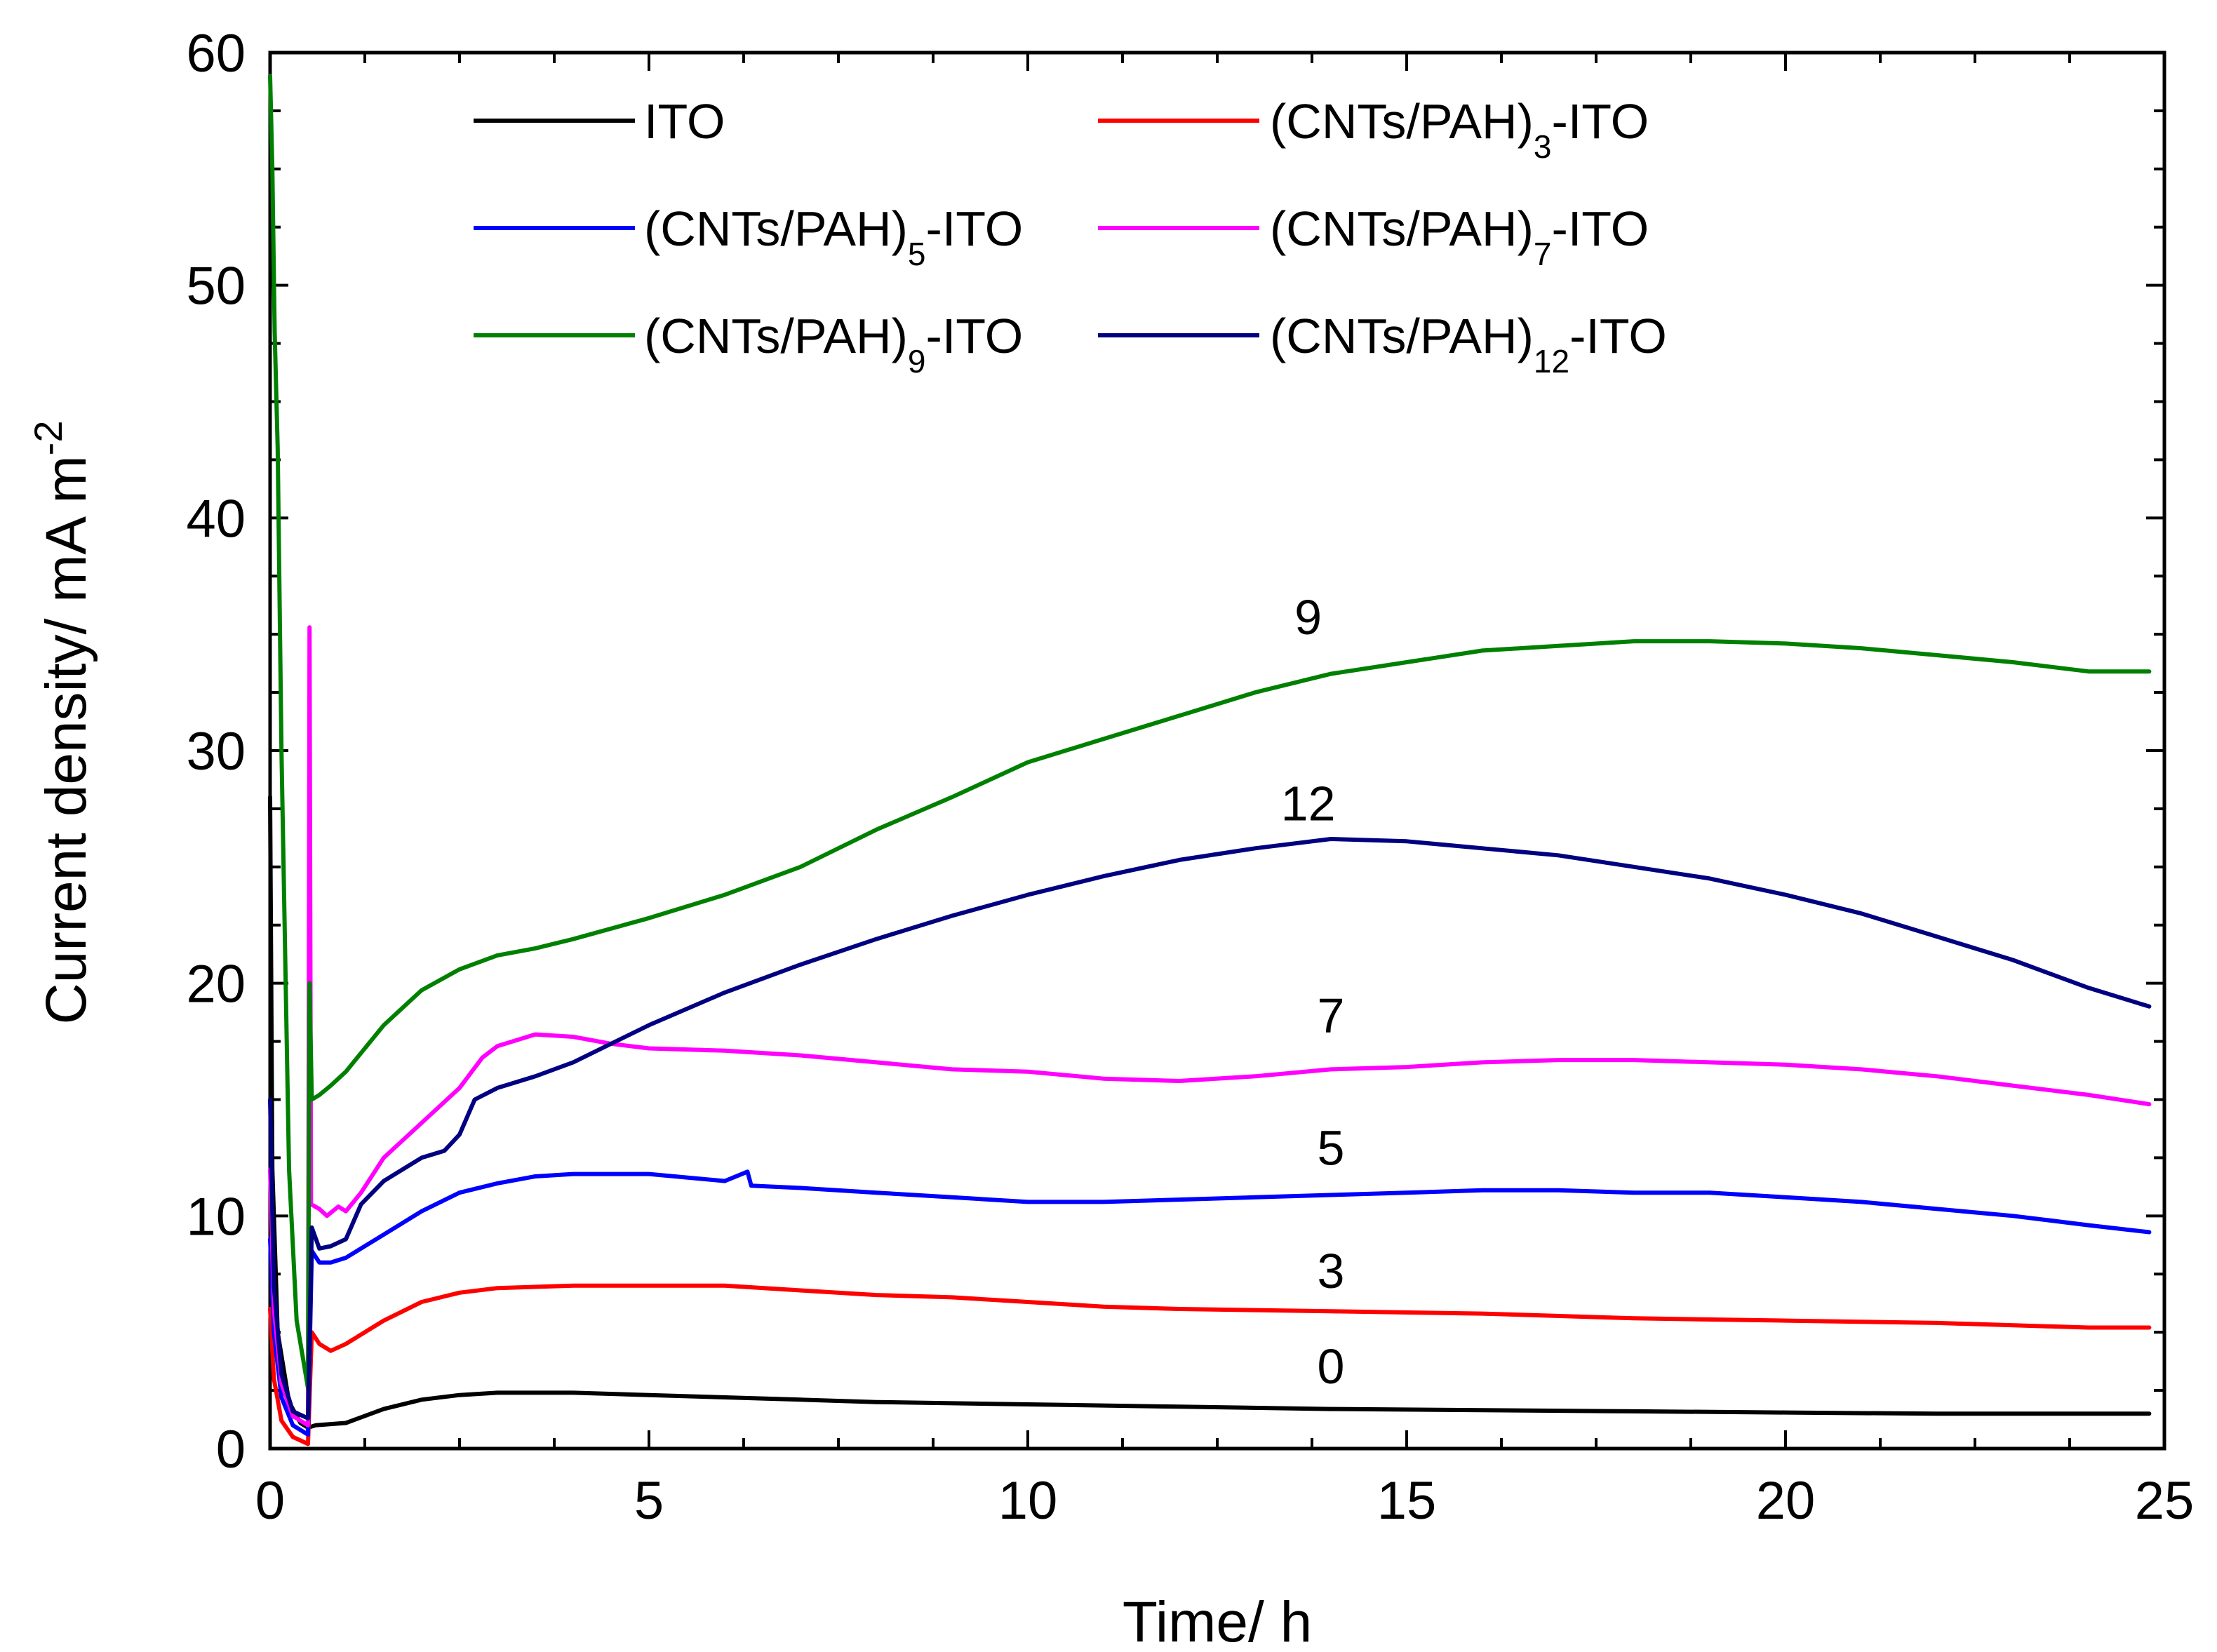 The width and height of the screenshot is (2217, 1652). I want to click on legend-label: (CNTs/PAH)9-ITO, so click(833, 344).